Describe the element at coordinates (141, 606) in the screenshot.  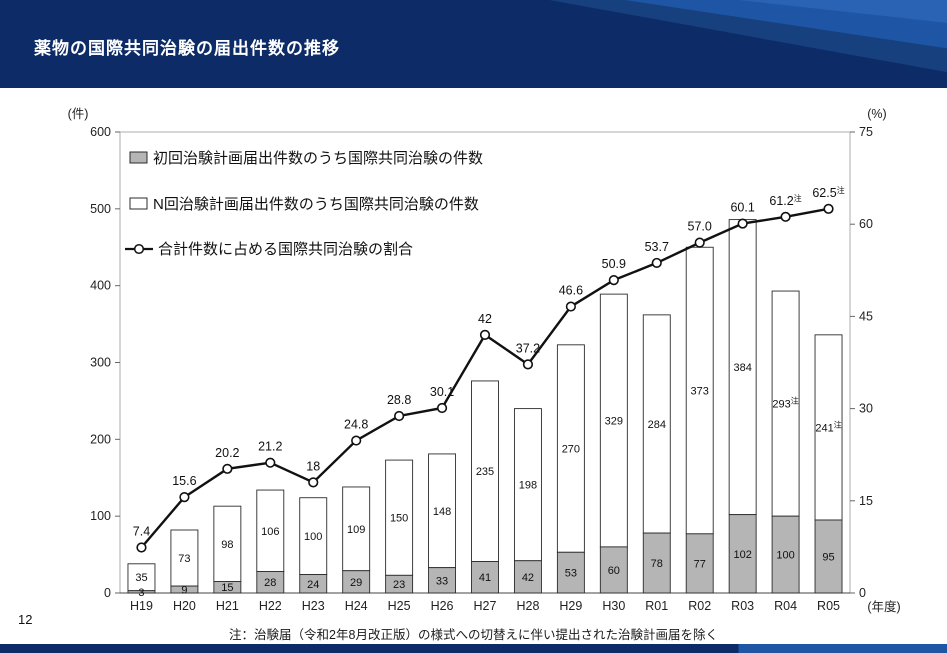
I see `x-axis-label: H19` at that location.